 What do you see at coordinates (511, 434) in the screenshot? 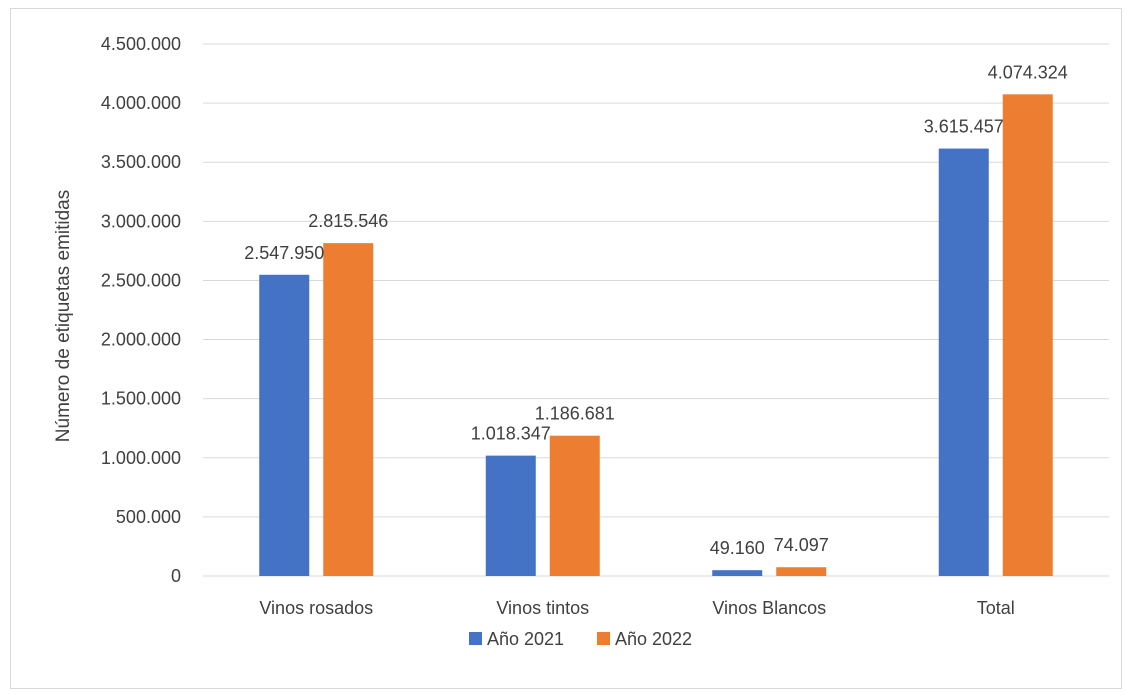
I see `data-label: 1.018.347` at bounding box center [511, 434].